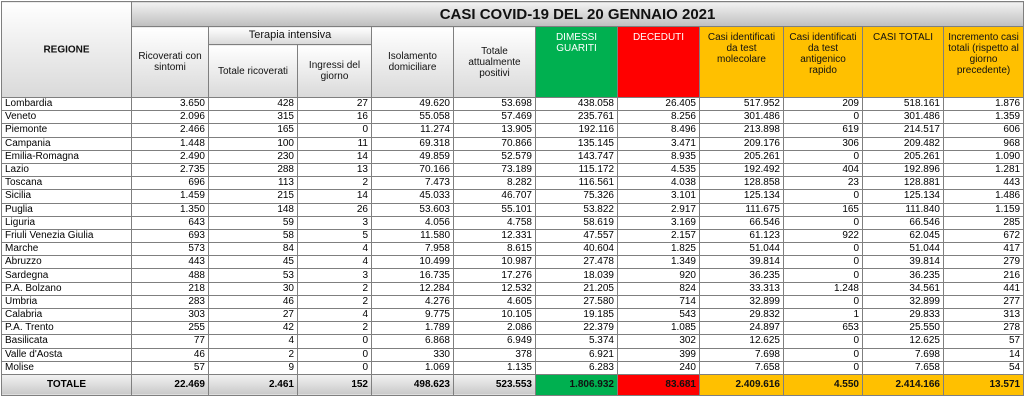 This screenshot has width=1024, height=418. Describe the element at coordinates (983, 130) in the screenshot. I see `data-cell: 606` at that location.